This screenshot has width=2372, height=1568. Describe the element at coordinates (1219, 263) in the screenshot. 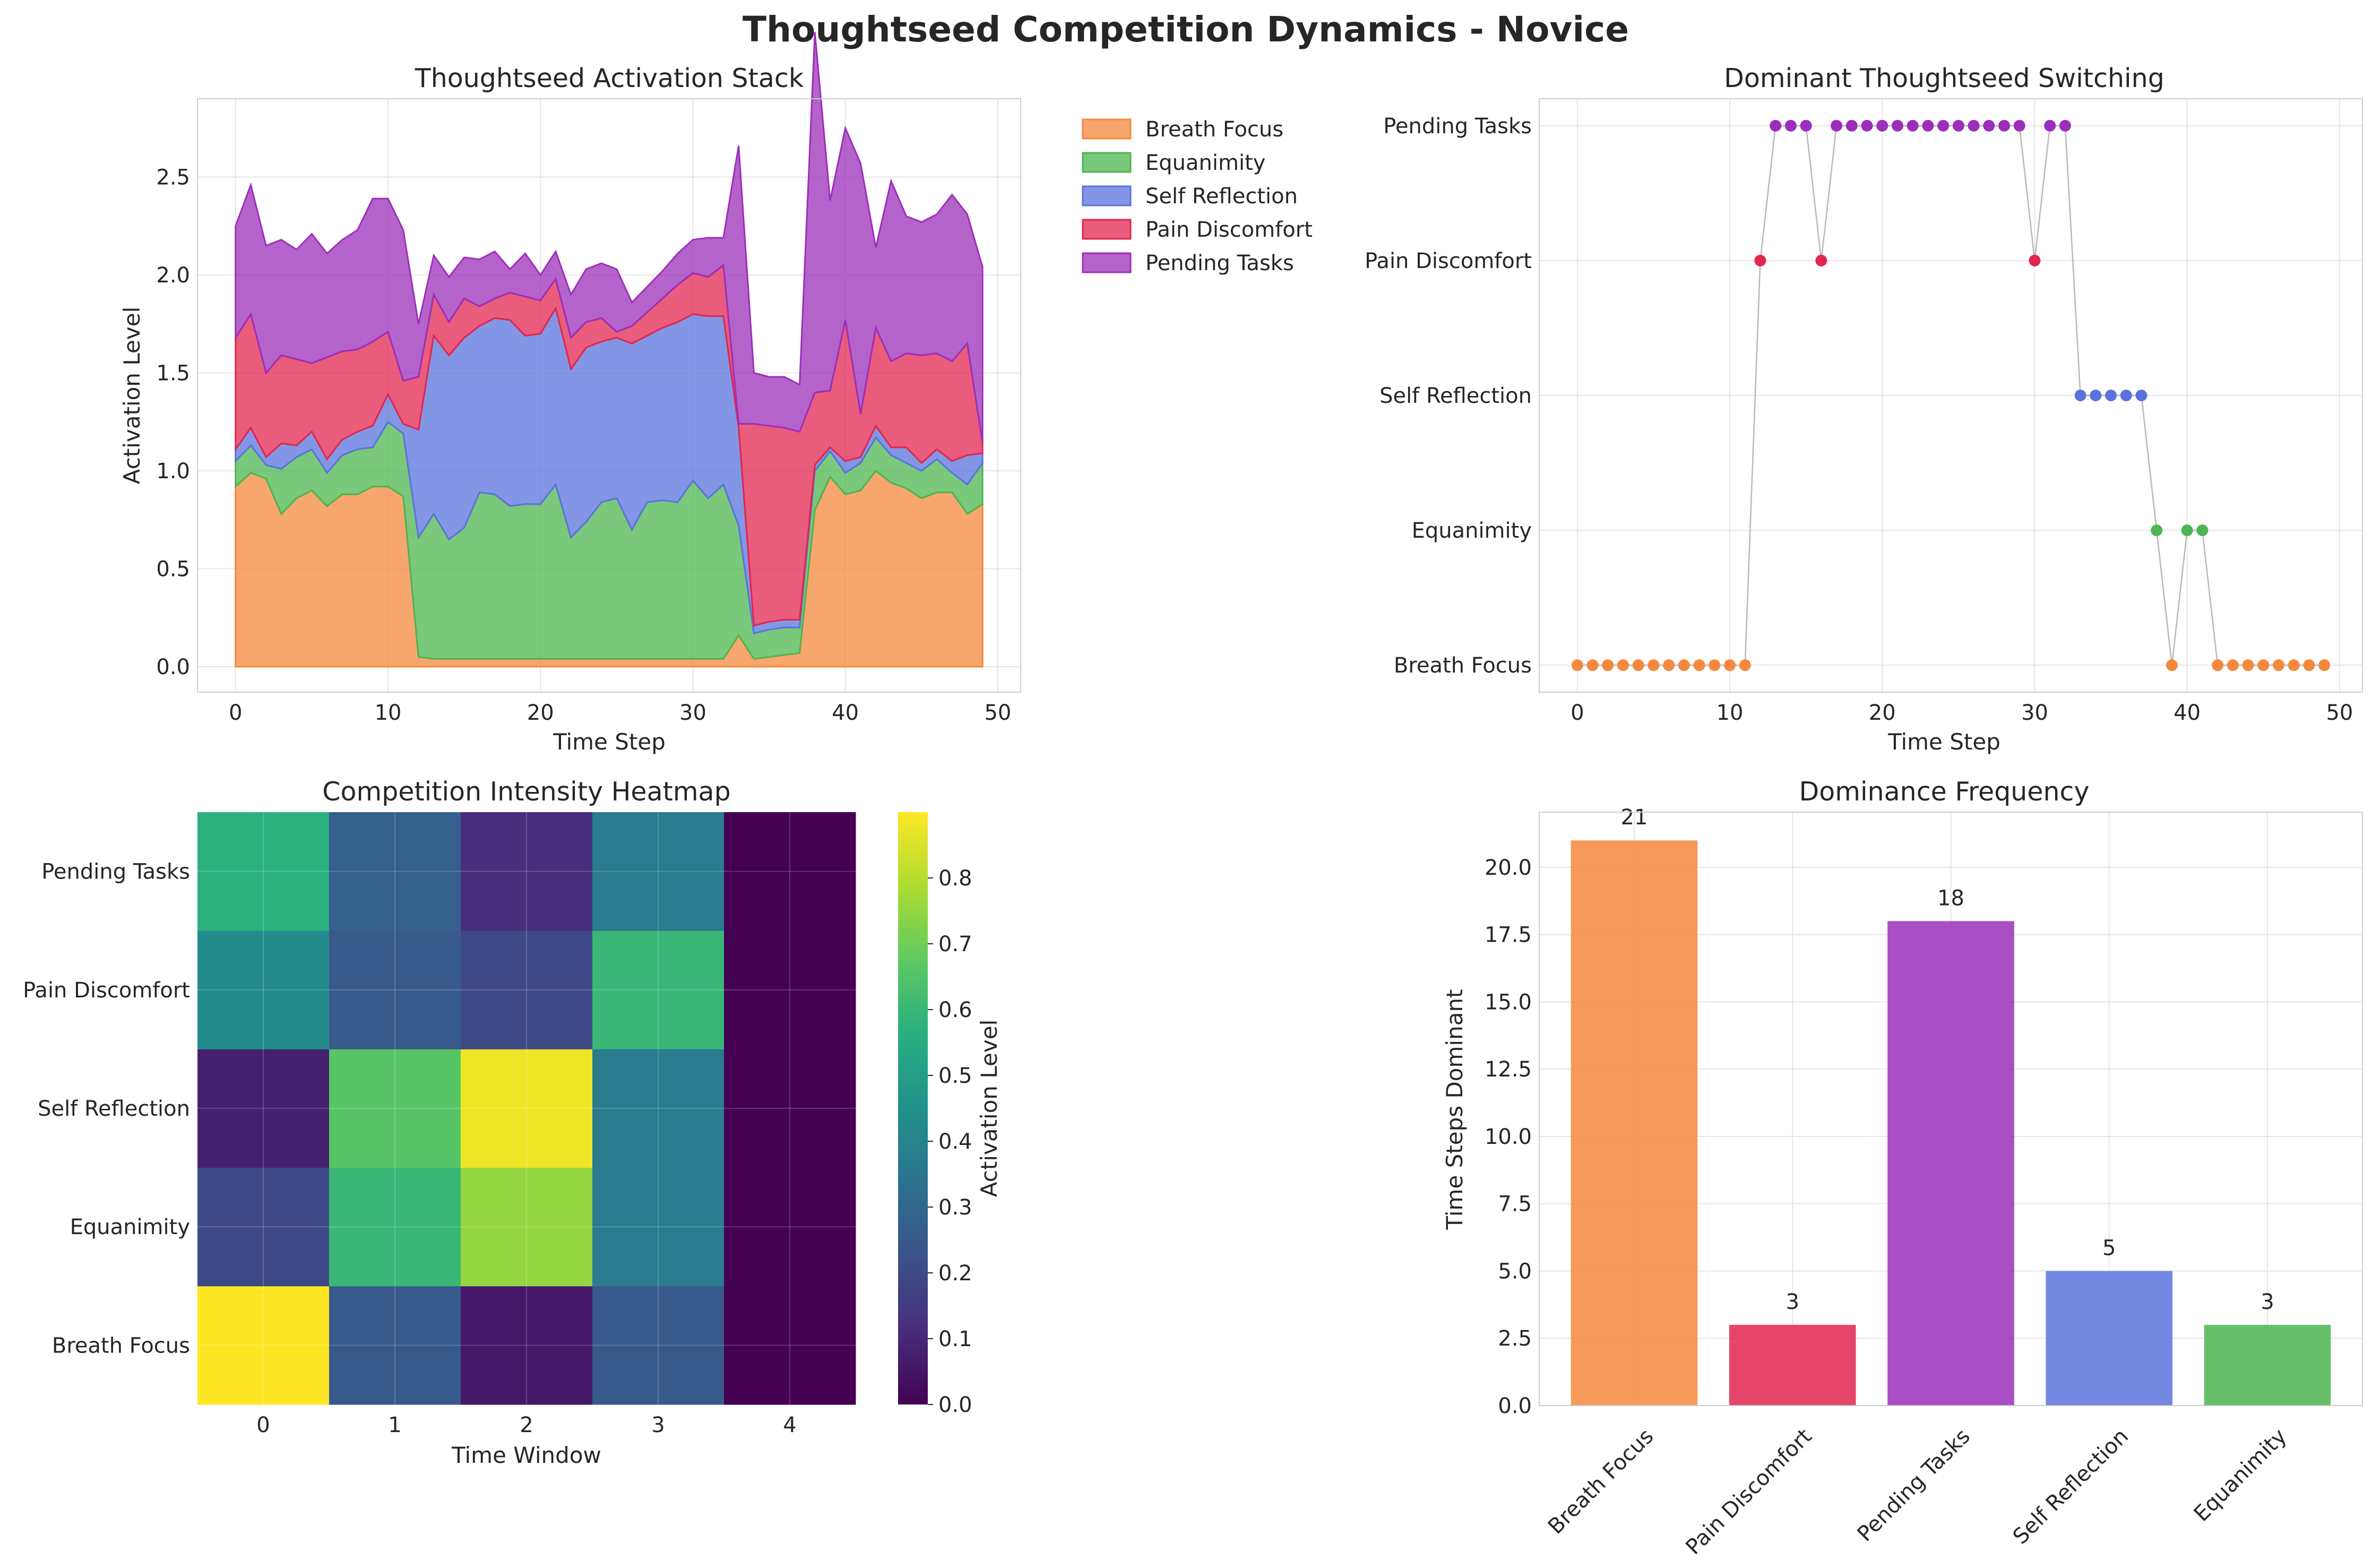

I see `legend-label-pending-tasks: Pending Tasks` at that location.